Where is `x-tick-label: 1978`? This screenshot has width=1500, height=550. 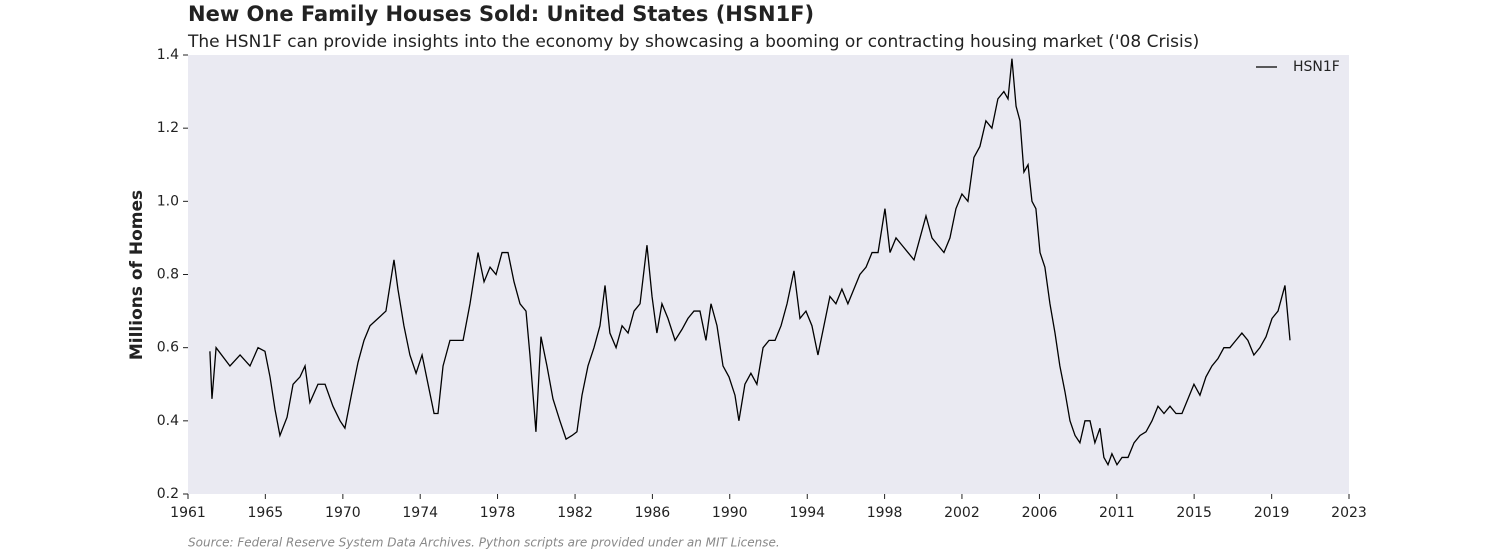
x-tick-label: 1978 is located at coordinates (498, 513).